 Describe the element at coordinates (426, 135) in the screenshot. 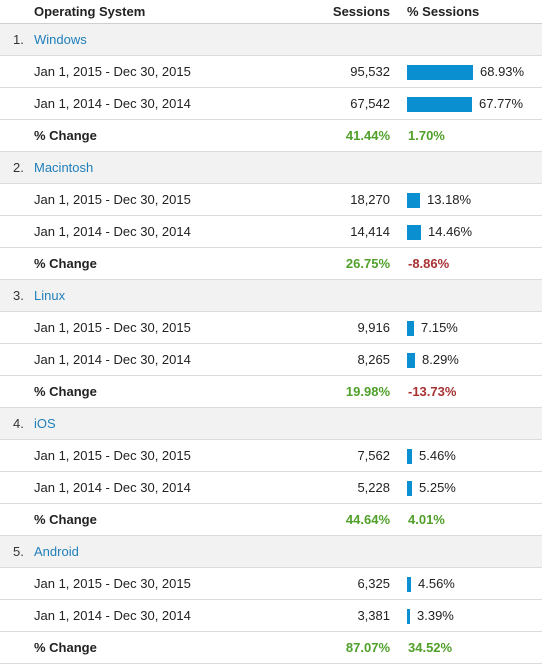

I see `pct-sessions-change-value: 1.70%` at that location.